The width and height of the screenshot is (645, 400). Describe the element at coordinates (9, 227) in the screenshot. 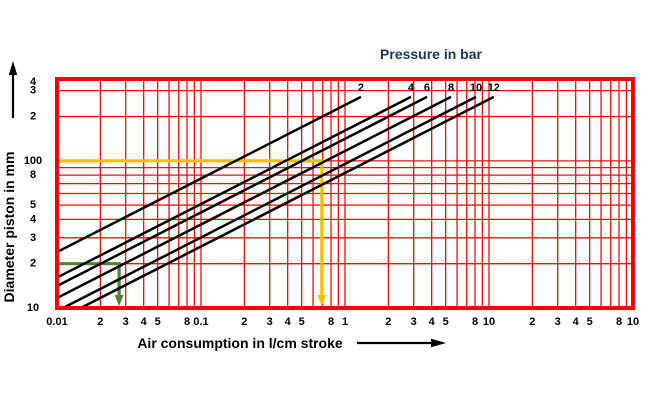

I see `y-axis-title: Diameter piston in mm` at that location.